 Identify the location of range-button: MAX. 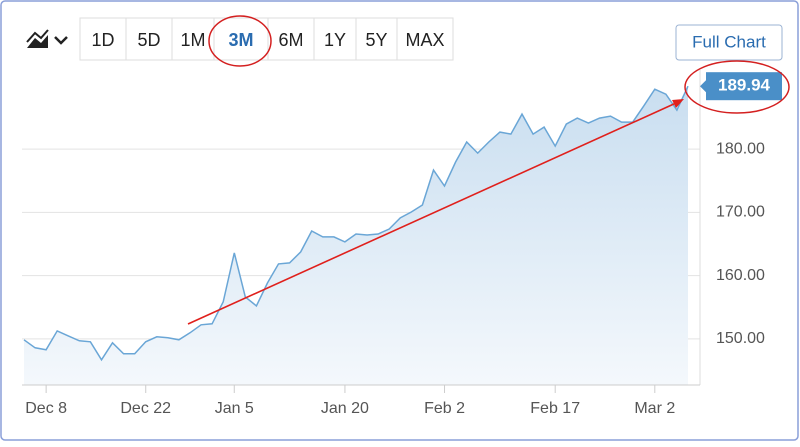
(424, 40).